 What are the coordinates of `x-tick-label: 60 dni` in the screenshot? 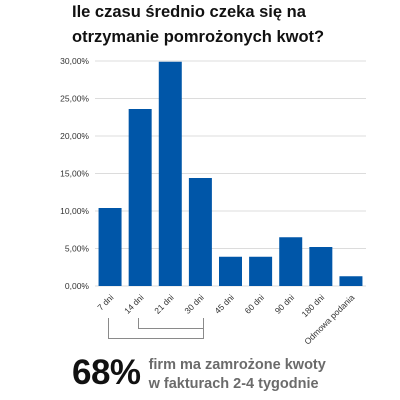 It's located at (255, 304).